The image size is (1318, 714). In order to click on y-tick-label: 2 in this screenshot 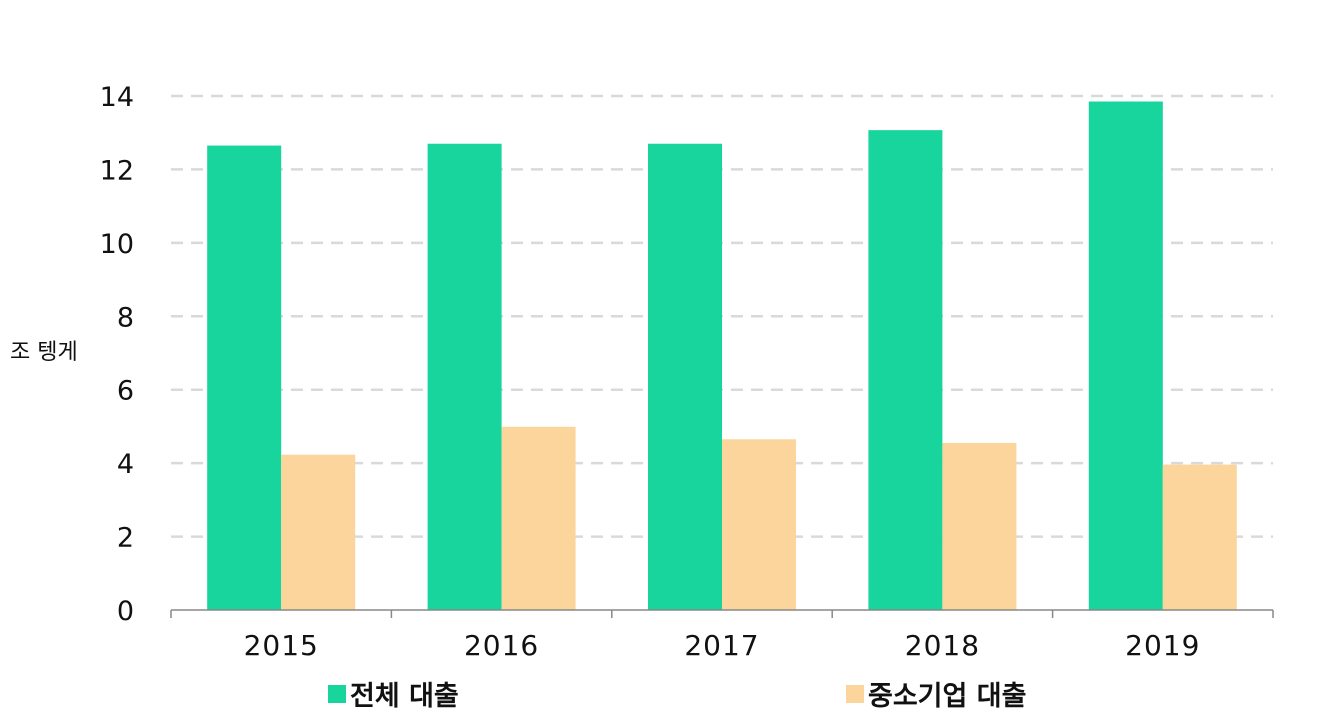, I will do `click(125, 538)`.